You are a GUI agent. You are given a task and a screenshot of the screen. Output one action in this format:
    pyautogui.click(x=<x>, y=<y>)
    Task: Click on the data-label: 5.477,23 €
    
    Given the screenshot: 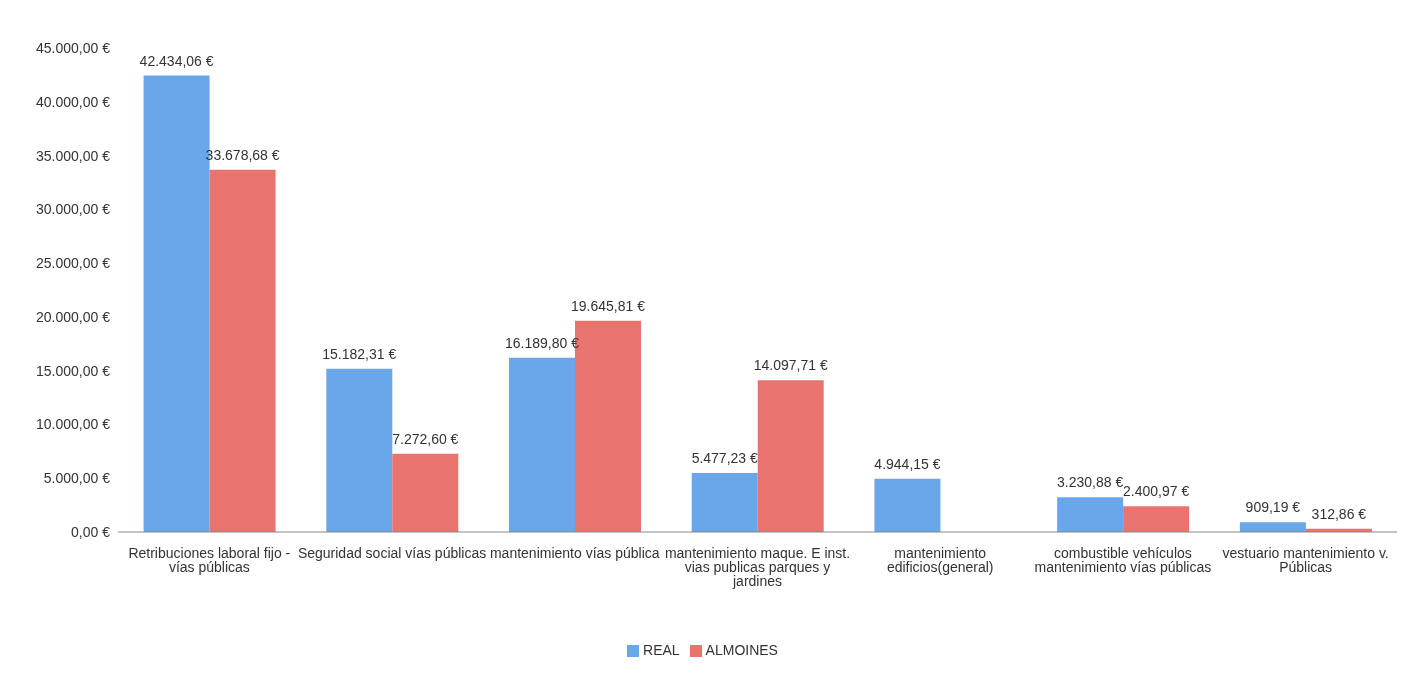 What is the action you would take?
    pyautogui.click(x=725, y=458)
    